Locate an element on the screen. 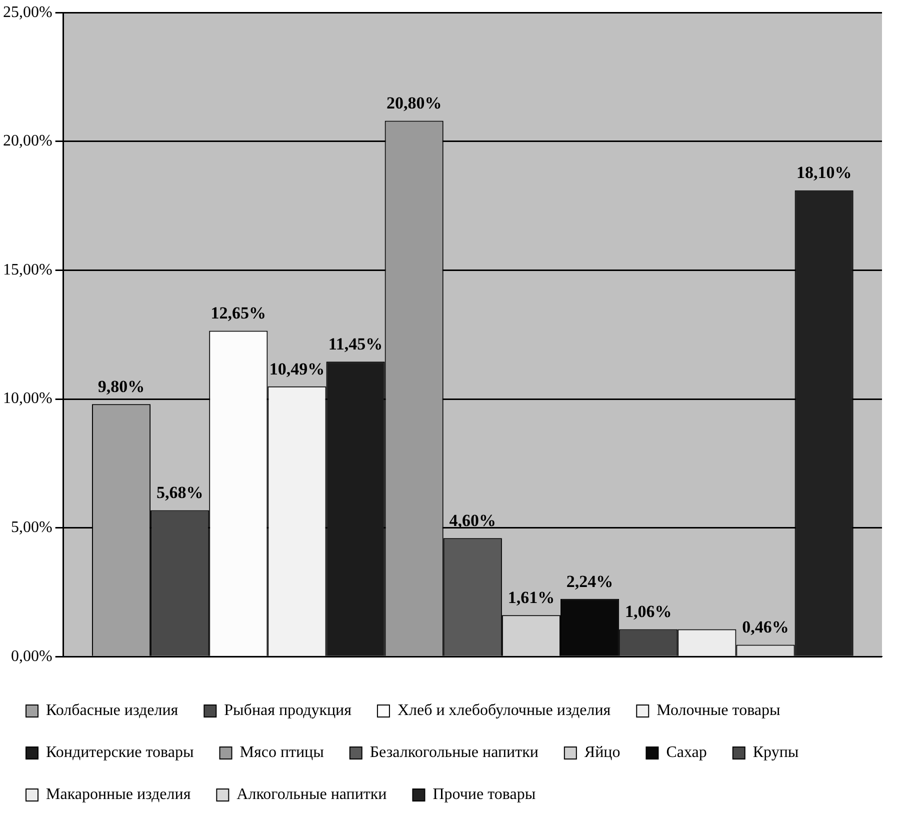 This screenshot has height=823, width=897. legend-label: Крупы is located at coordinates (775, 753).